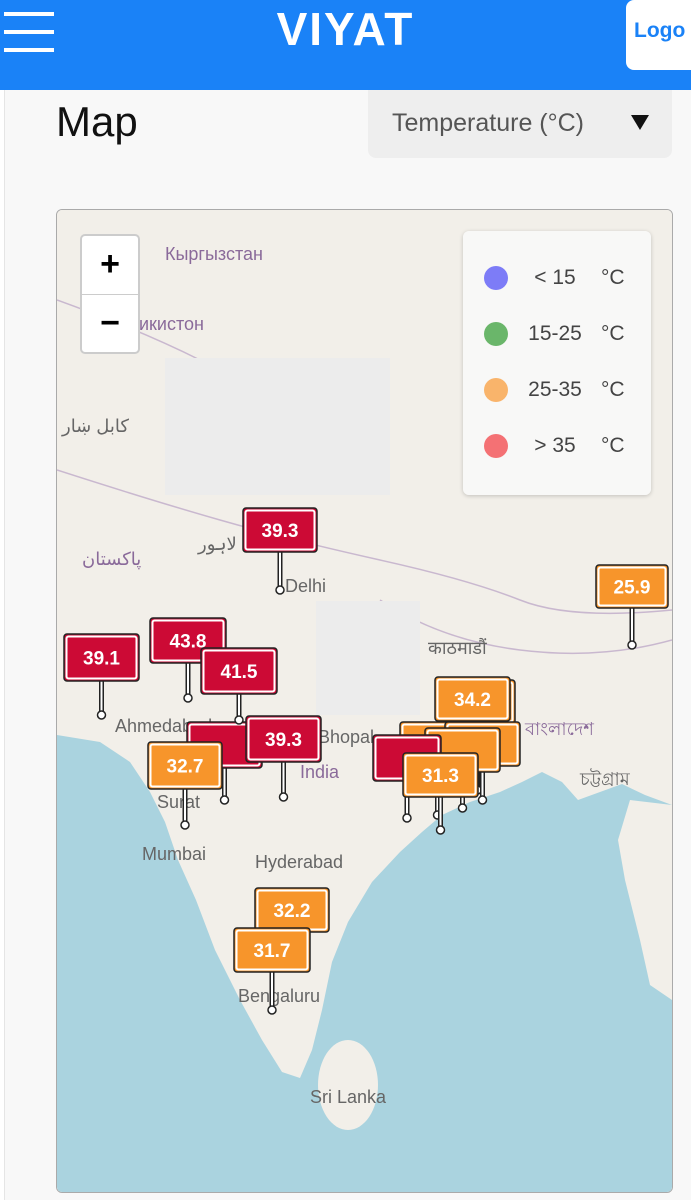  I want to click on dropdown-arrow, so click(640, 122).